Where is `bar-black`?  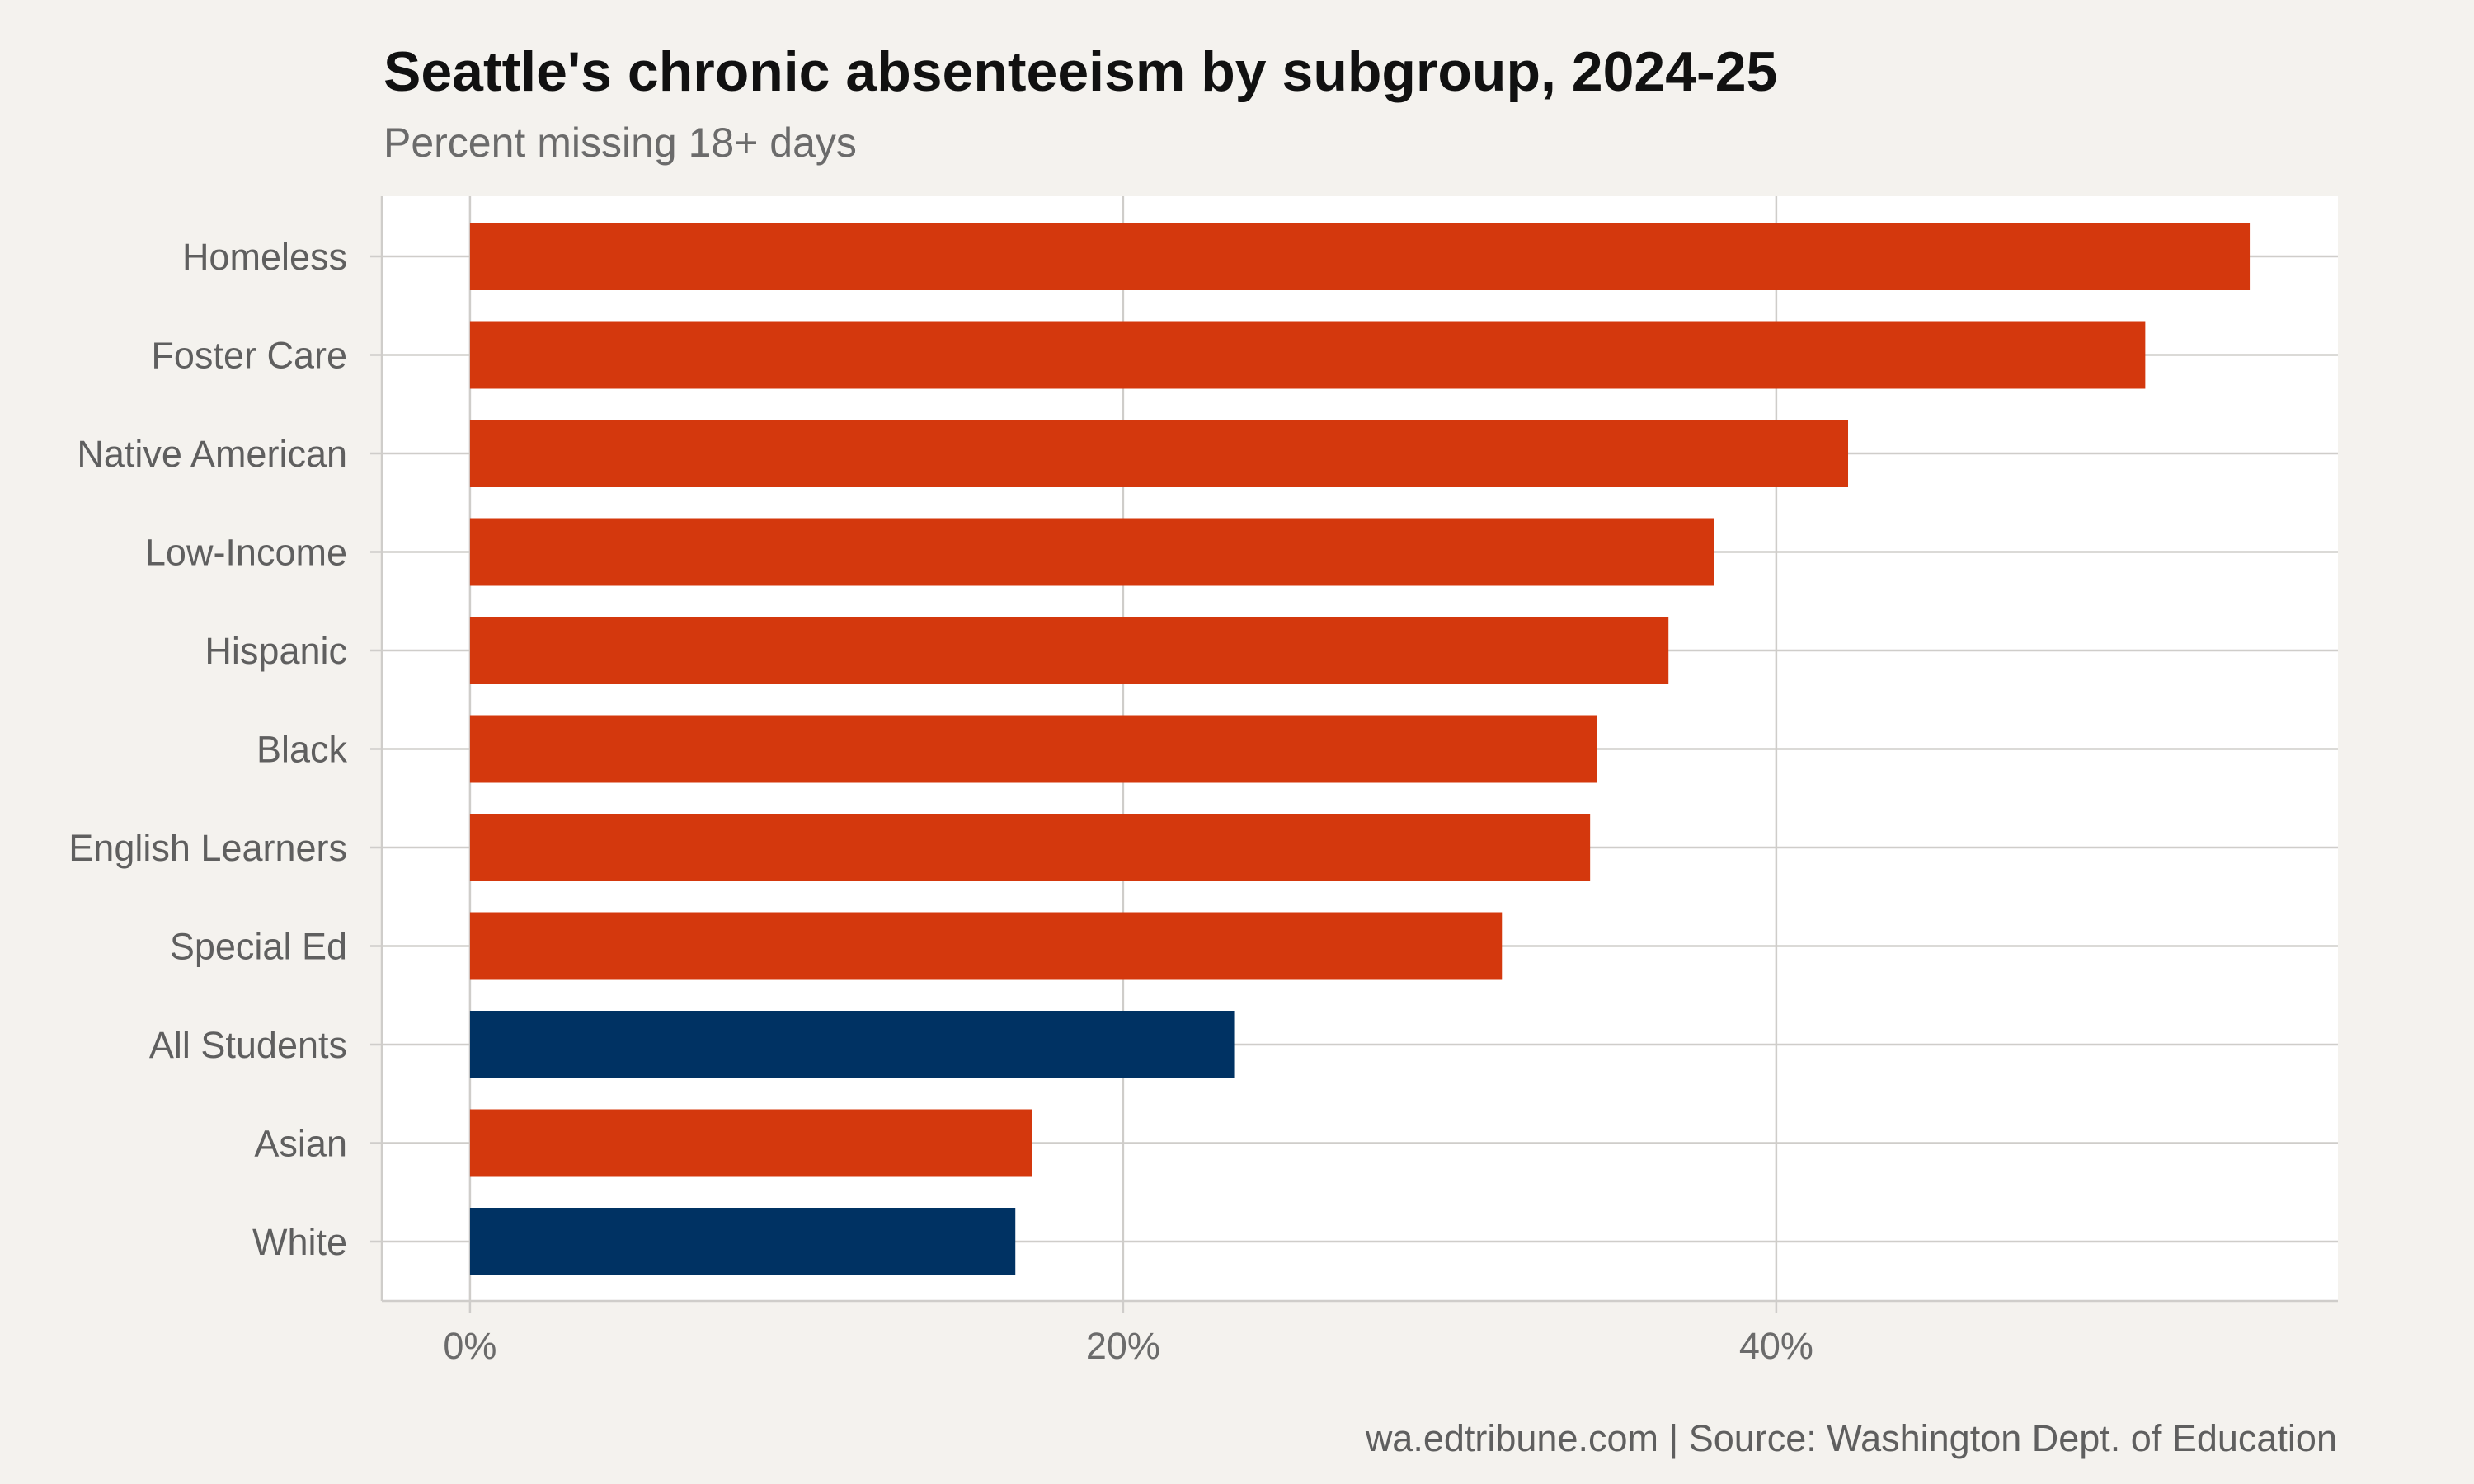
bar-black is located at coordinates (1033, 749).